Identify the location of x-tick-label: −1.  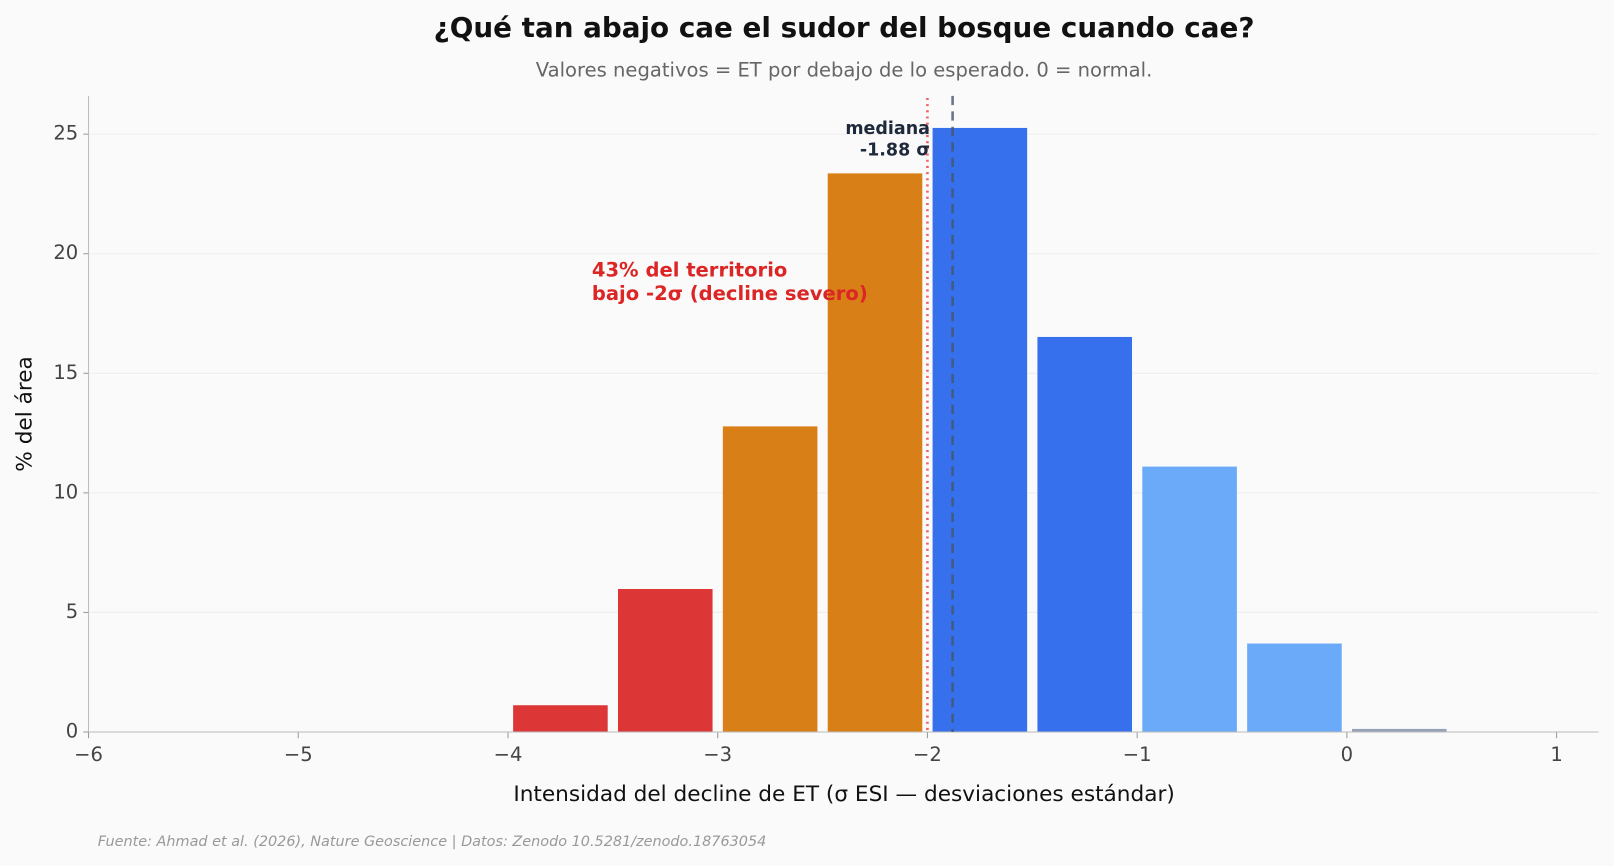
(1137, 754).